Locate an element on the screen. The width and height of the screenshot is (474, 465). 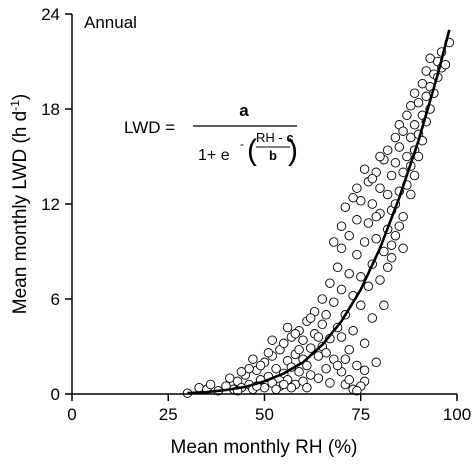
y-axis-title-main: Mean monthly LWD (h d is located at coordinates (20, 212).